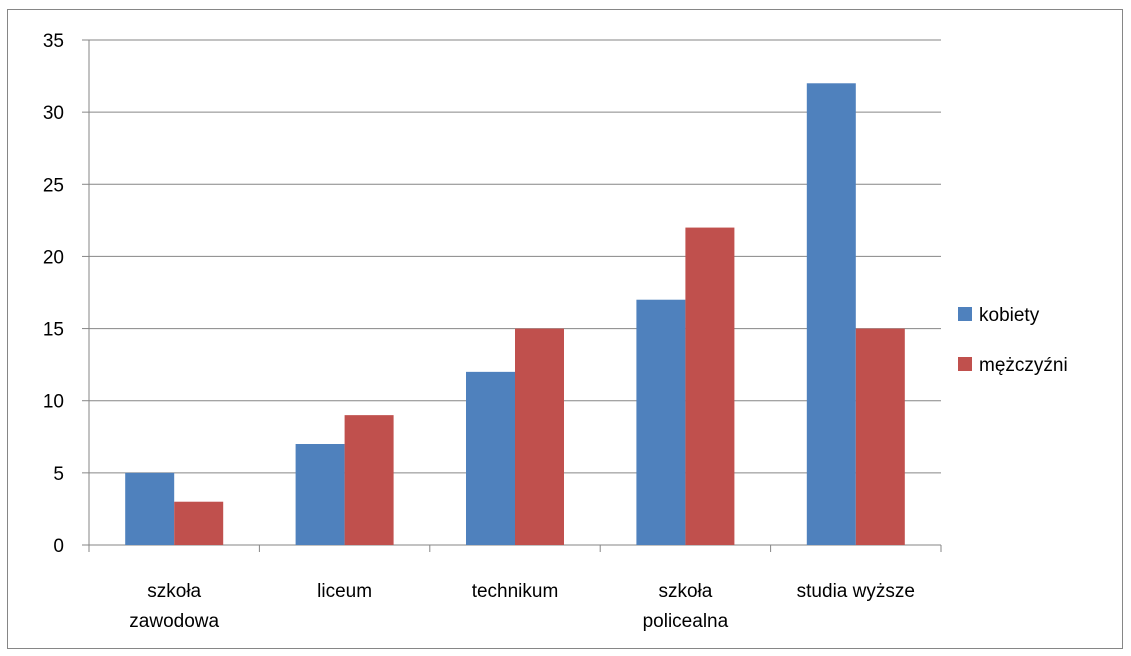  What do you see at coordinates (174, 621) in the screenshot?
I see `x-tick-label: zawodowa` at bounding box center [174, 621].